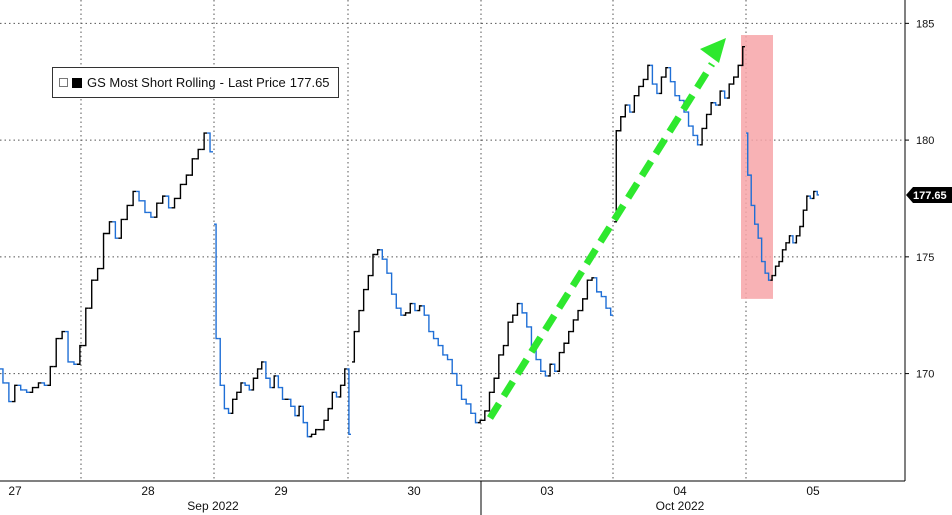 Image resolution: width=952 pixels, height=515 pixels. I want to click on legend-toggle-icon, so click(63, 82).